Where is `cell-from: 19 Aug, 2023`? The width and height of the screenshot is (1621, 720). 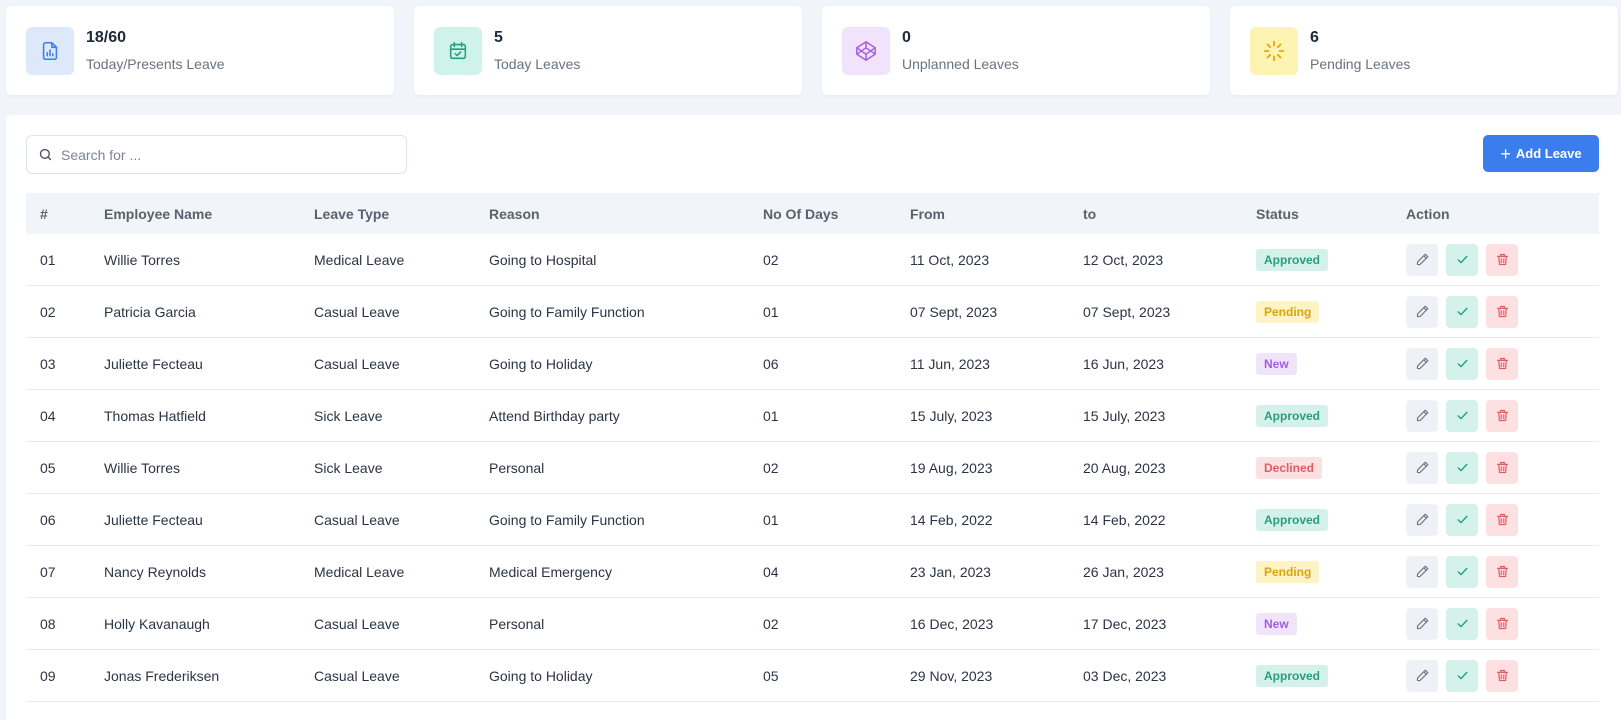
cell-from: 19 Aug, 2023 is located at coordinates (951, 467).